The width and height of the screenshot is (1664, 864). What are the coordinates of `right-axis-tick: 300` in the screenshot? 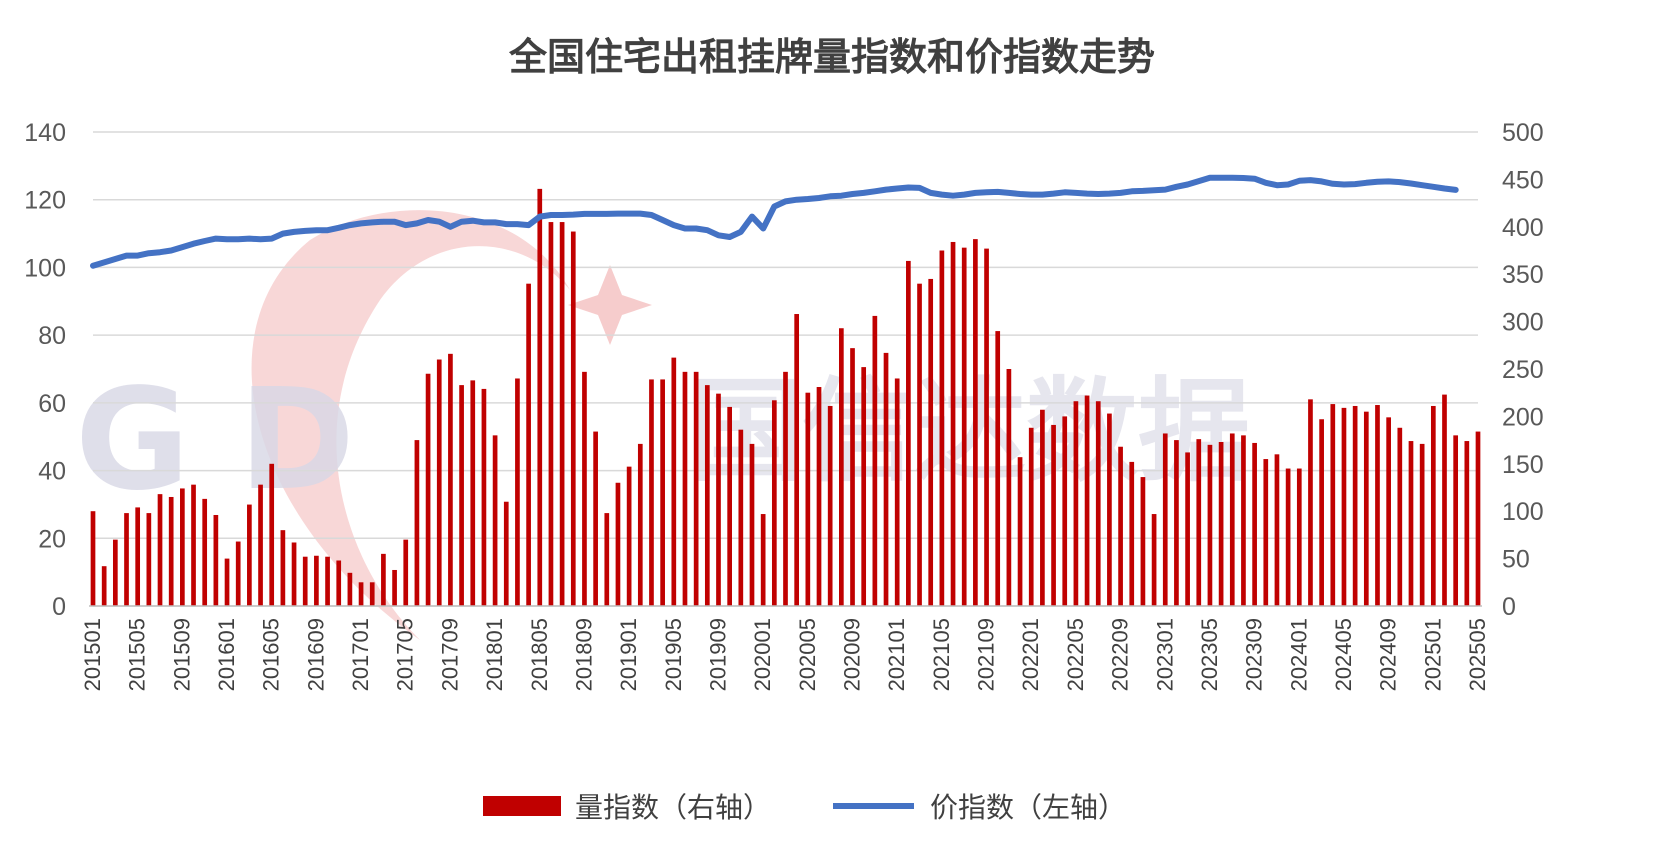 It's located at (1523, 323).